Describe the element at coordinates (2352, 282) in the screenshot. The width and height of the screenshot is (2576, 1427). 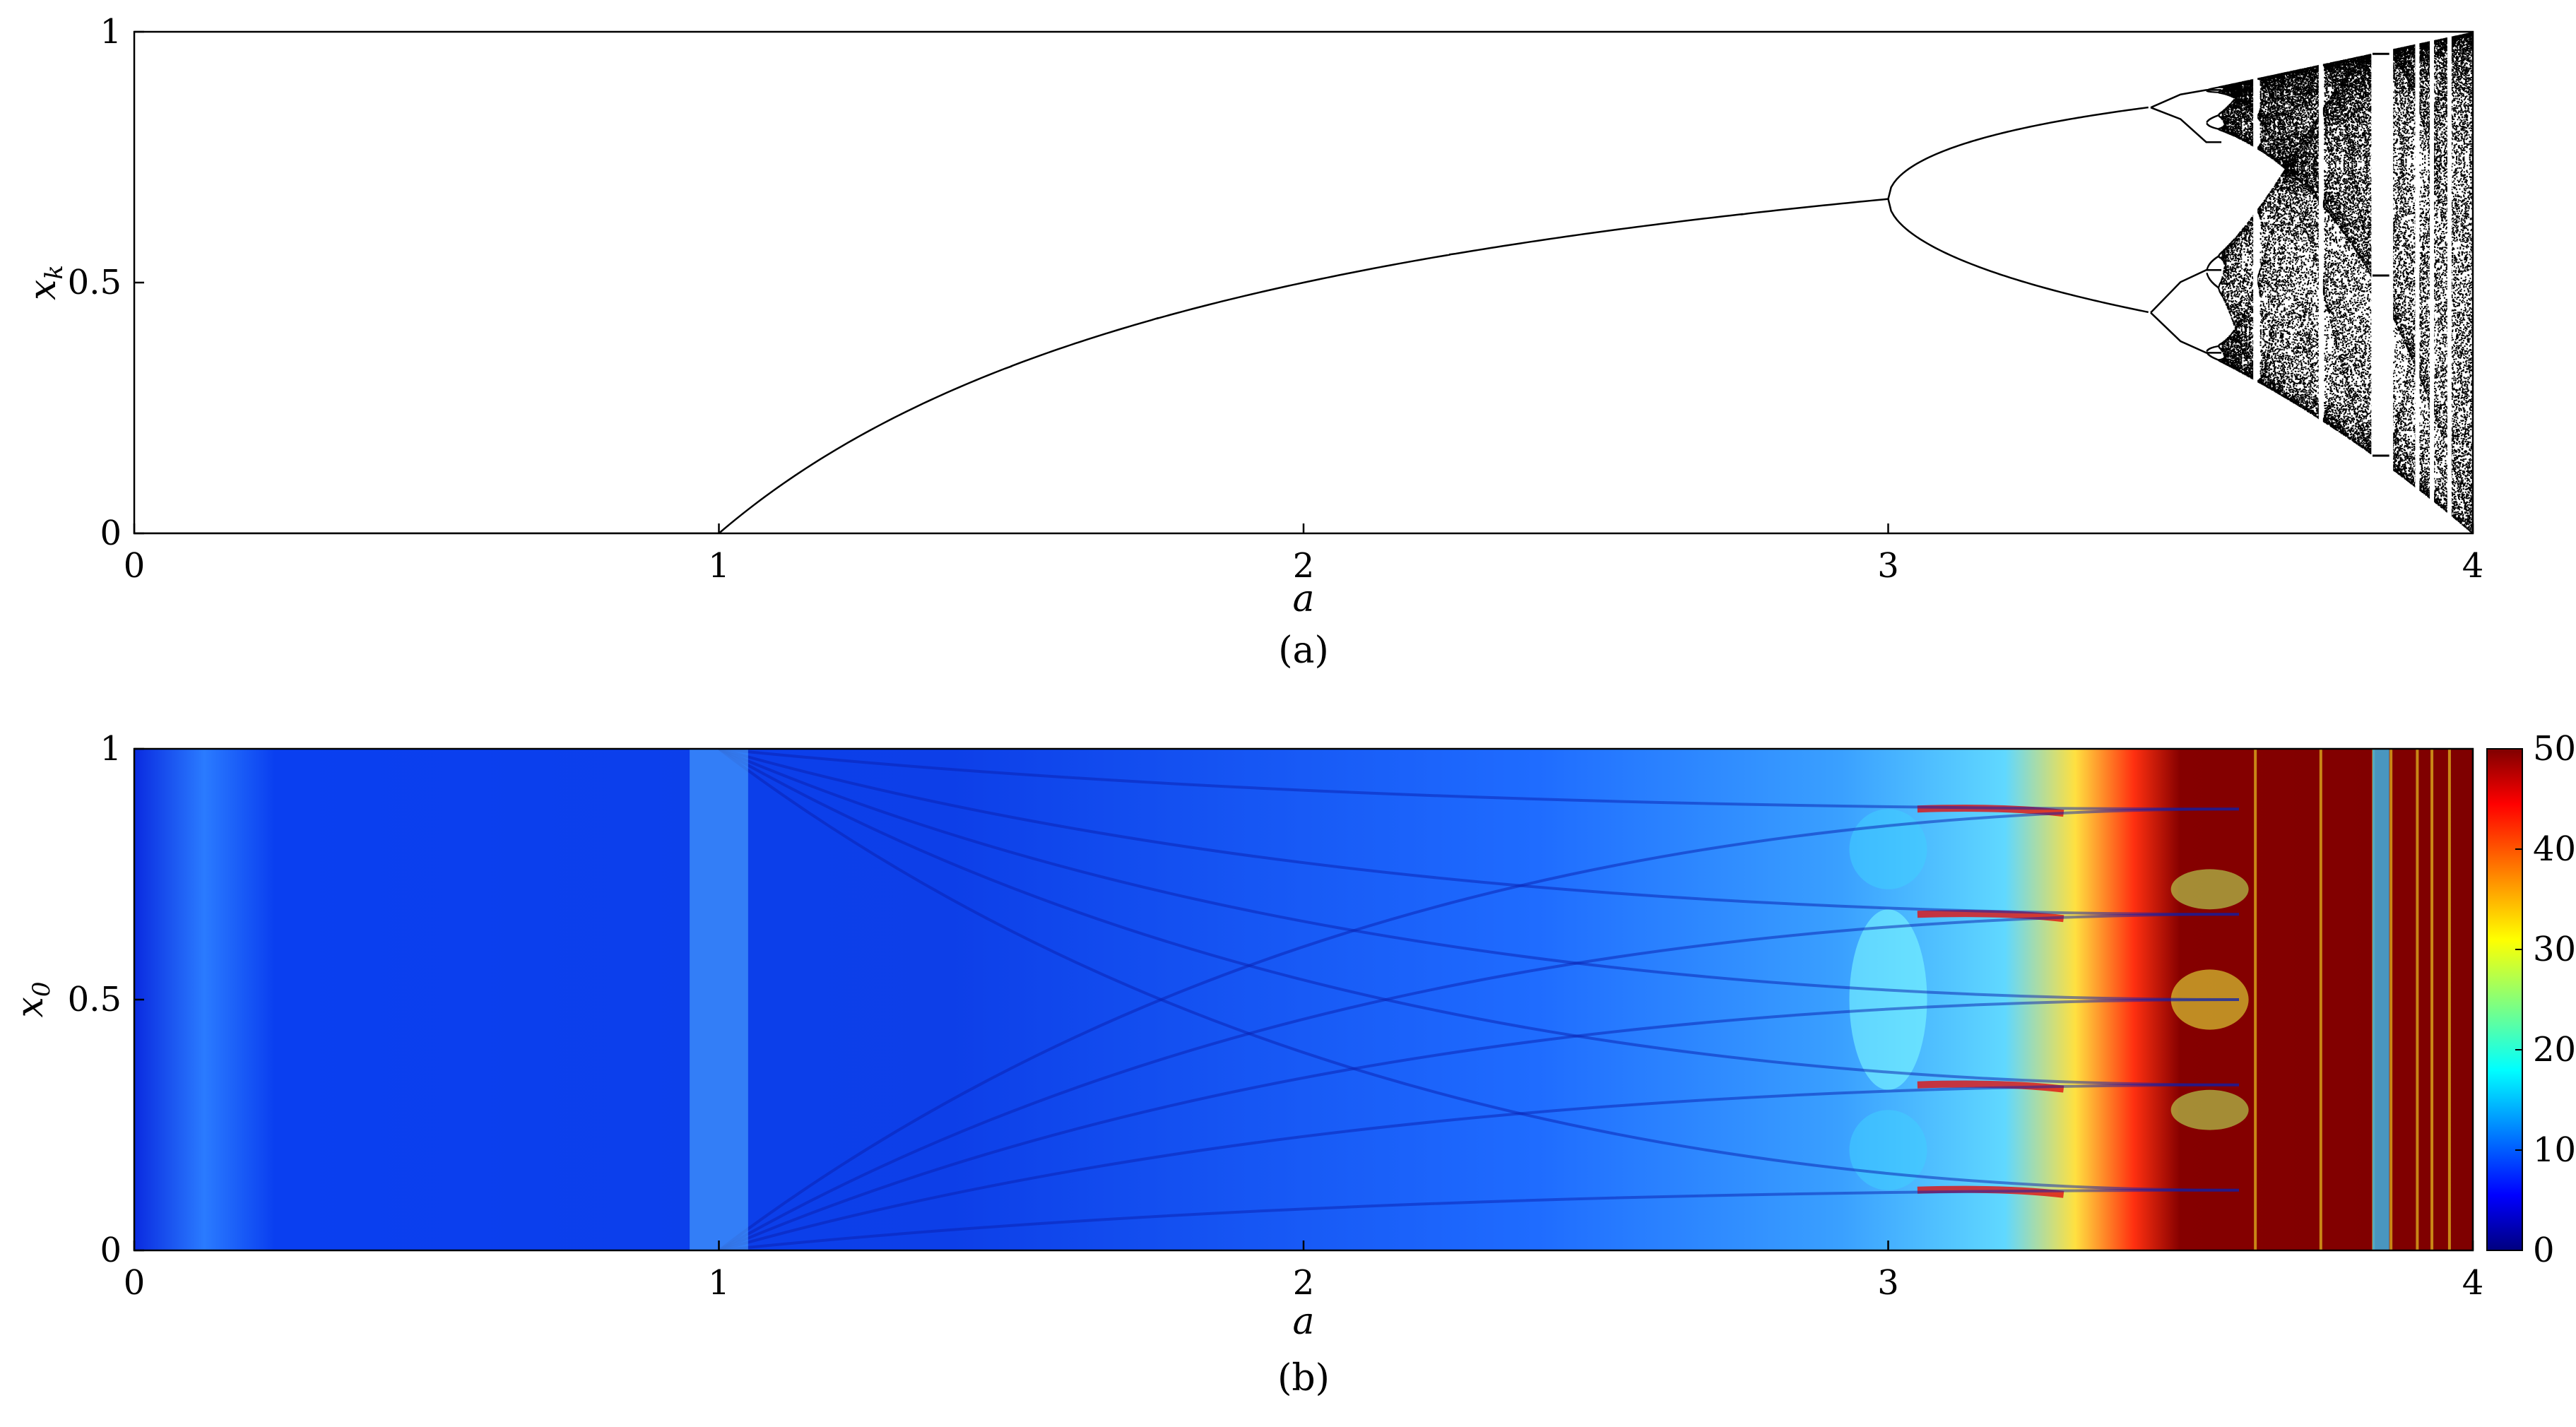
I see `periodic-windows` at that location.